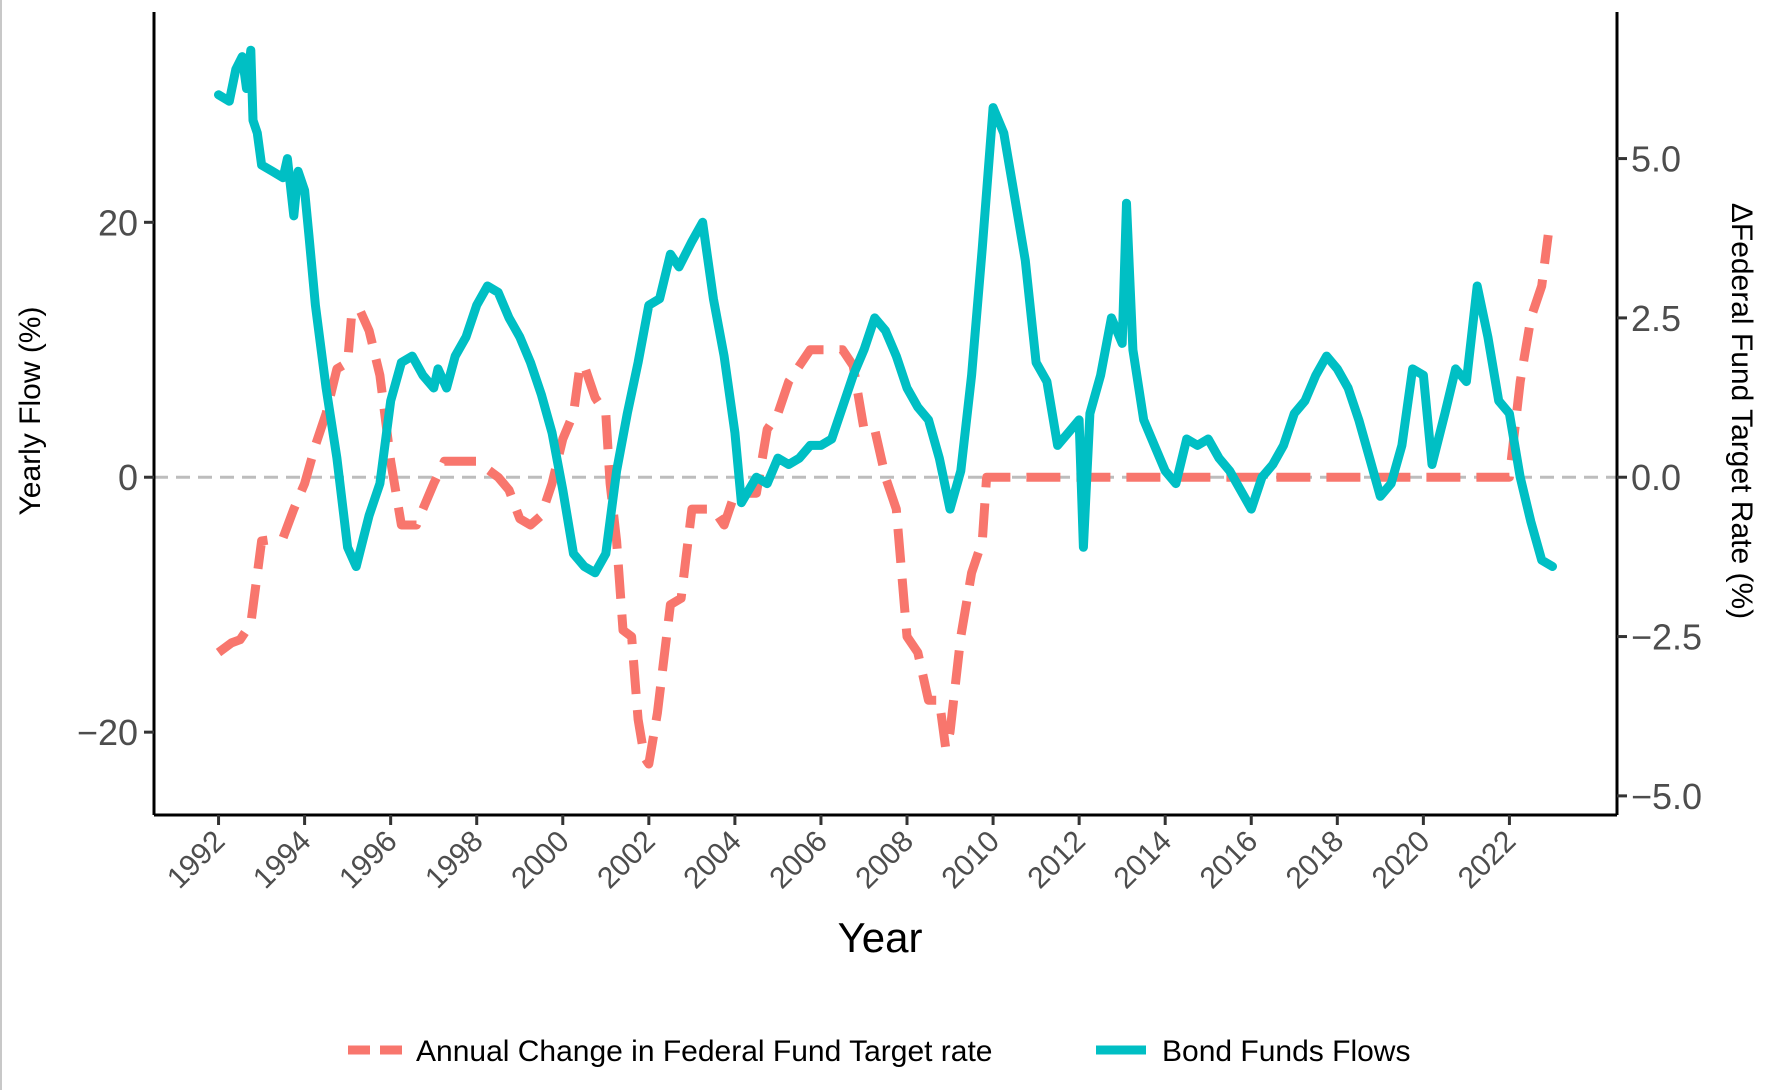 Image resolution: width=1770 pixels, height=1090 pixels. I want to click on x-tick-label: 2006, so click(798, 860).